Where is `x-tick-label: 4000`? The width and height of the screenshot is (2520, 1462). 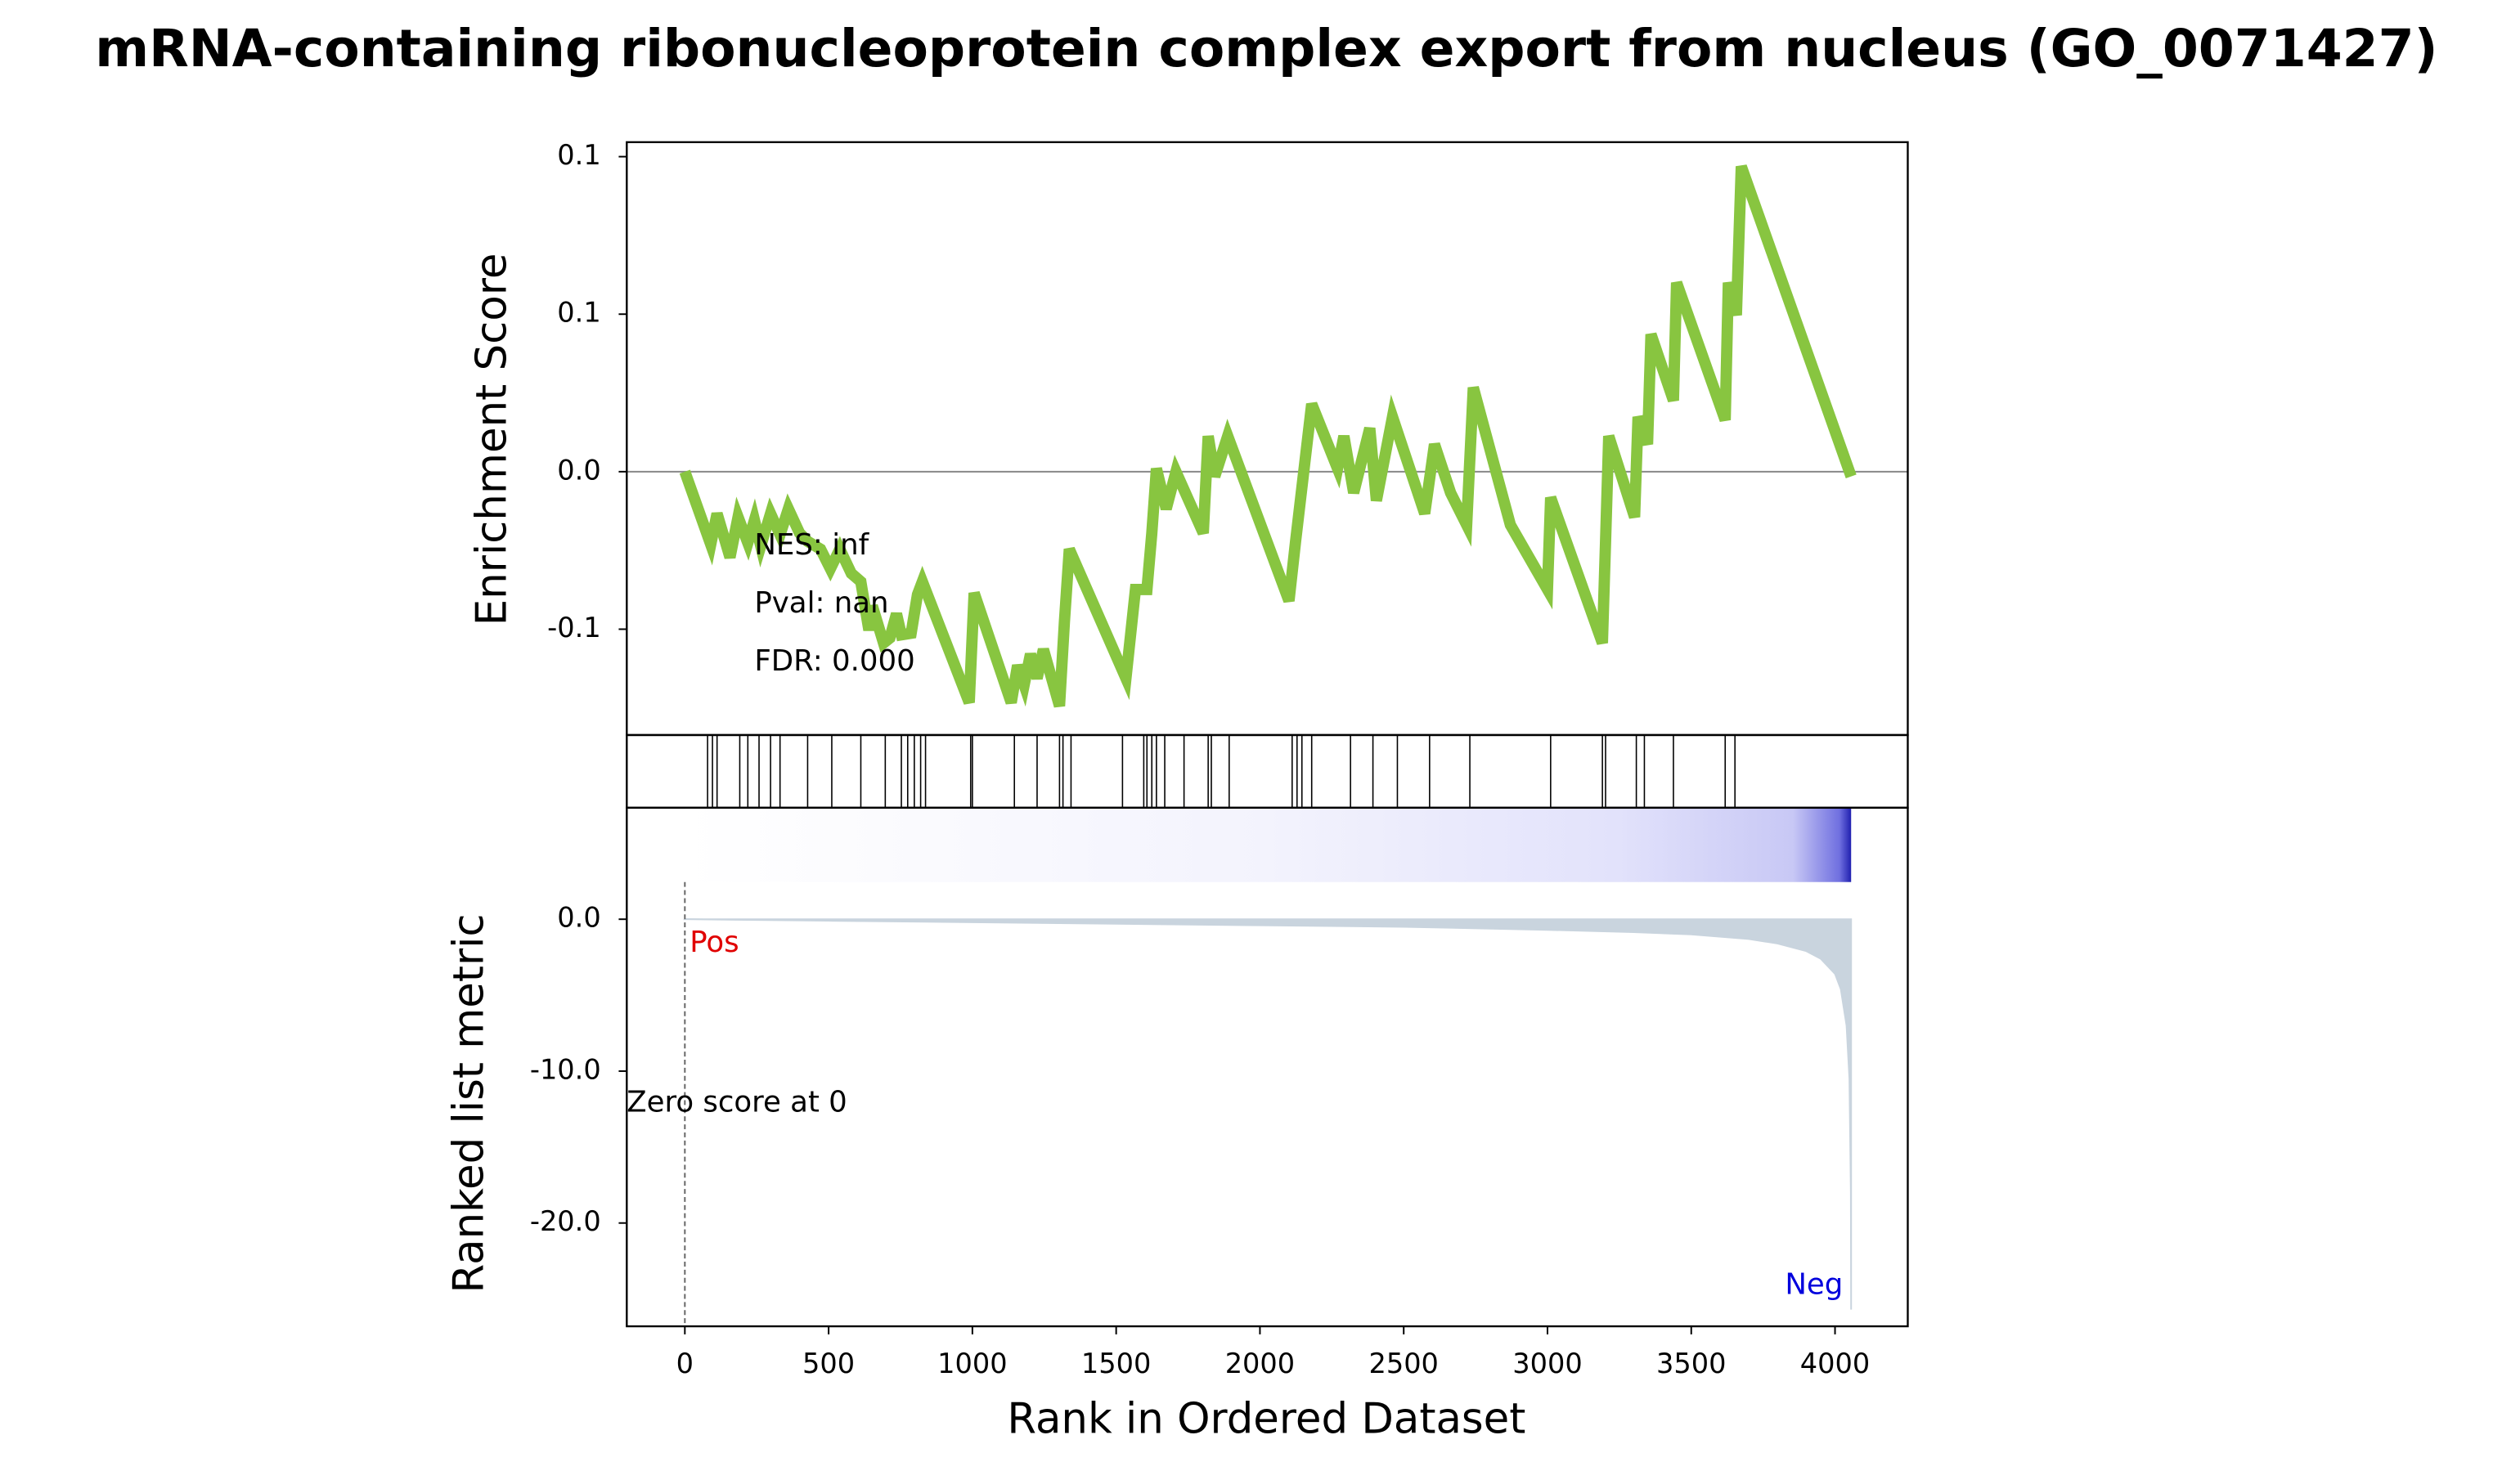
x-tick-label: 4000 is located at coordinates (1835, 1363).